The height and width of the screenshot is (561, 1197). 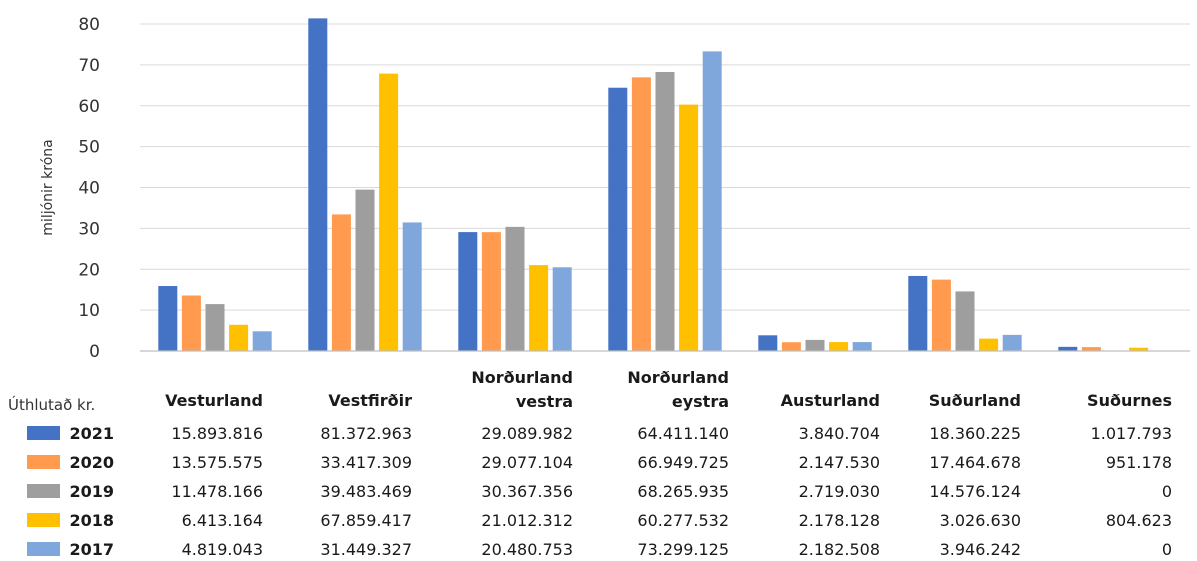 What do you see at coordinates (366, 433) in the screenshot?
I see `data-label: 81.372.963` at bounding box center [366, 433].